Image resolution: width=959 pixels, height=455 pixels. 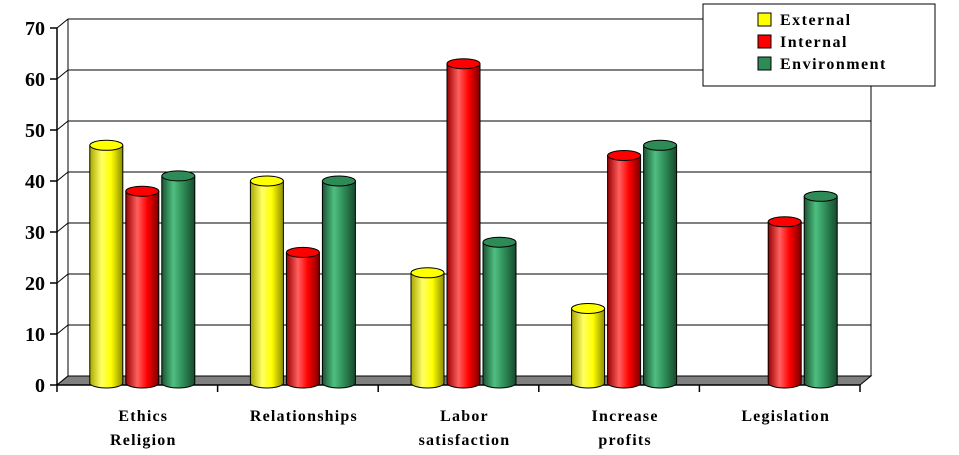 What do you see at coordinates (40, 386) in the screenshot?
I see `y-tick-label: 0` at bounding box center [40, 386].